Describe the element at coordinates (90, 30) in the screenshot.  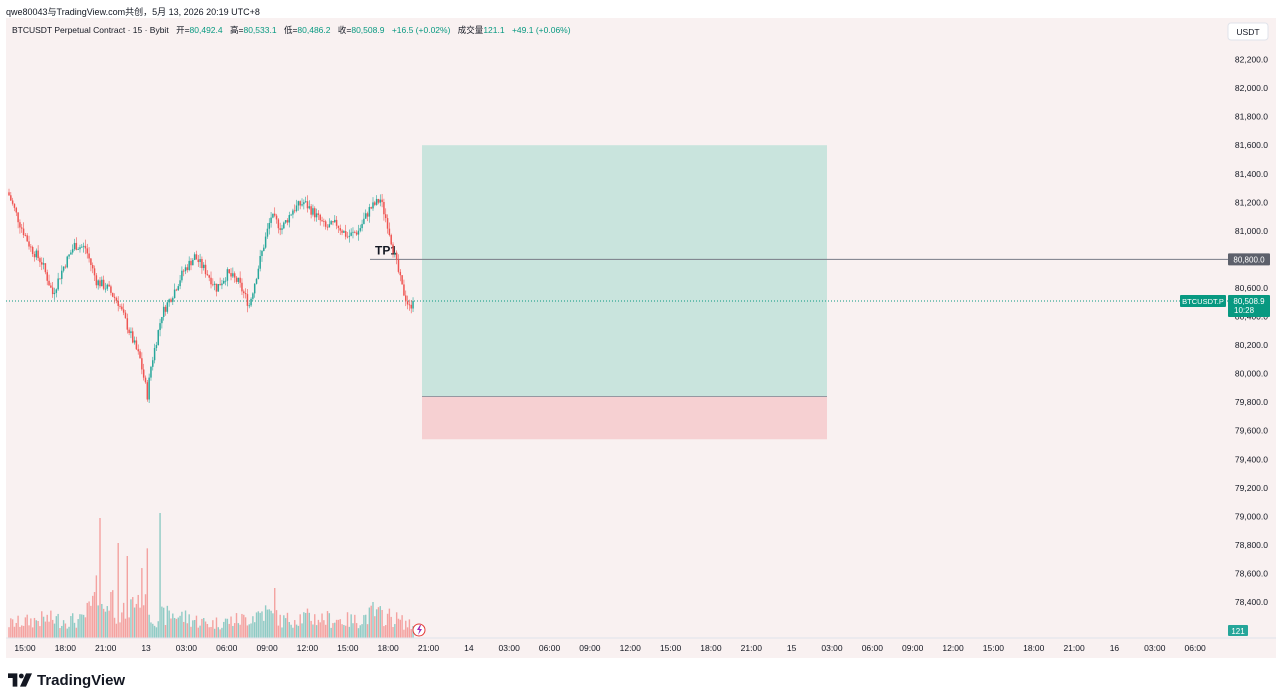
I see `legend-symbol: BTCUSDT Perpetual Contract · 15 · Bybit` at that location.